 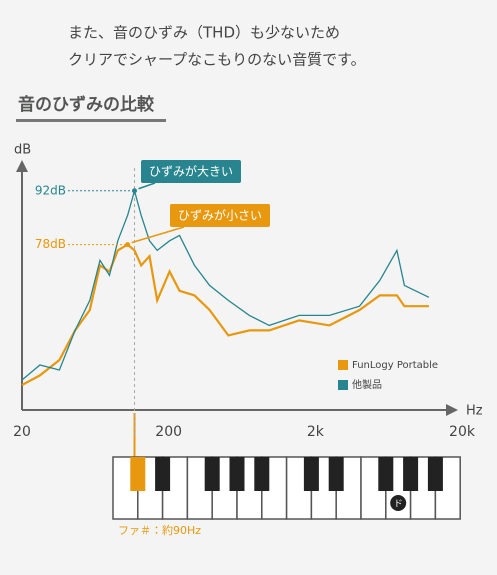 I want to click on y-axis-arrow, so click(x=22, y=166).